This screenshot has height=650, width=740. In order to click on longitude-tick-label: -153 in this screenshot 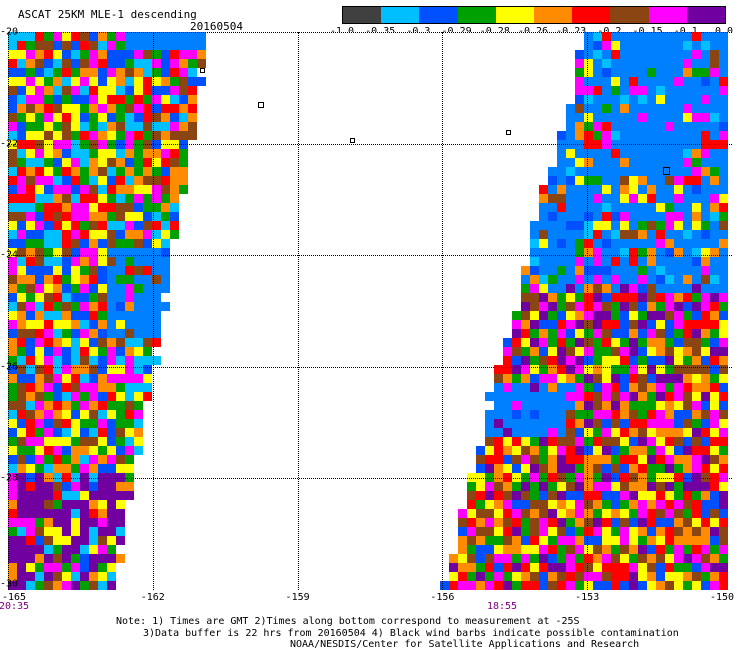, I will do `click(587, 597)`.